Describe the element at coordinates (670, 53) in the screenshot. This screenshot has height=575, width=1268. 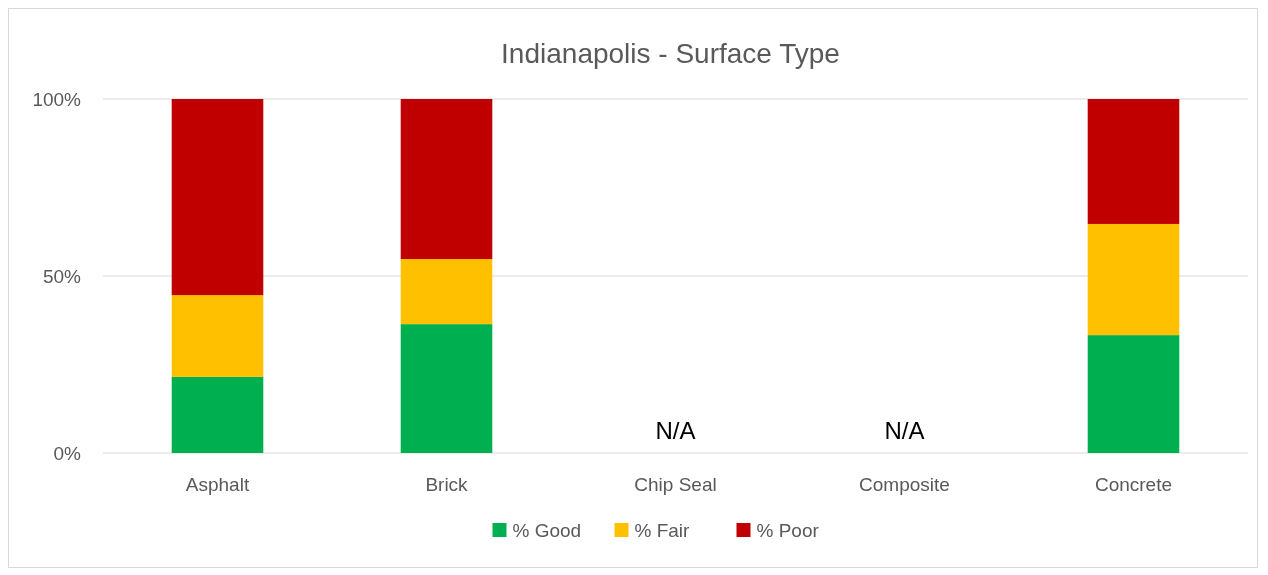
I see `chart-title: Indianapolis - Surface Type` at that location.